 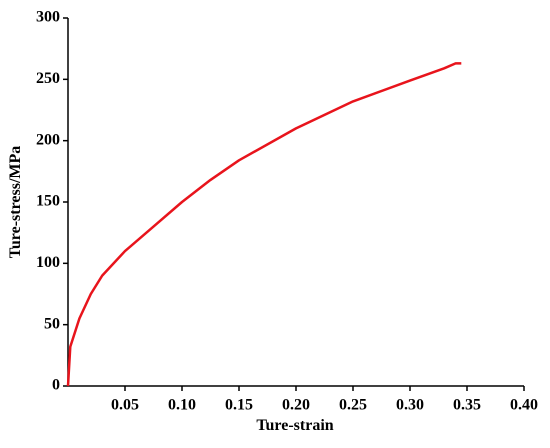 What do you see at coordinates (56, 385) in the screenshot?
I see `y-tick-label: 0` at bounding box center [56, 385].